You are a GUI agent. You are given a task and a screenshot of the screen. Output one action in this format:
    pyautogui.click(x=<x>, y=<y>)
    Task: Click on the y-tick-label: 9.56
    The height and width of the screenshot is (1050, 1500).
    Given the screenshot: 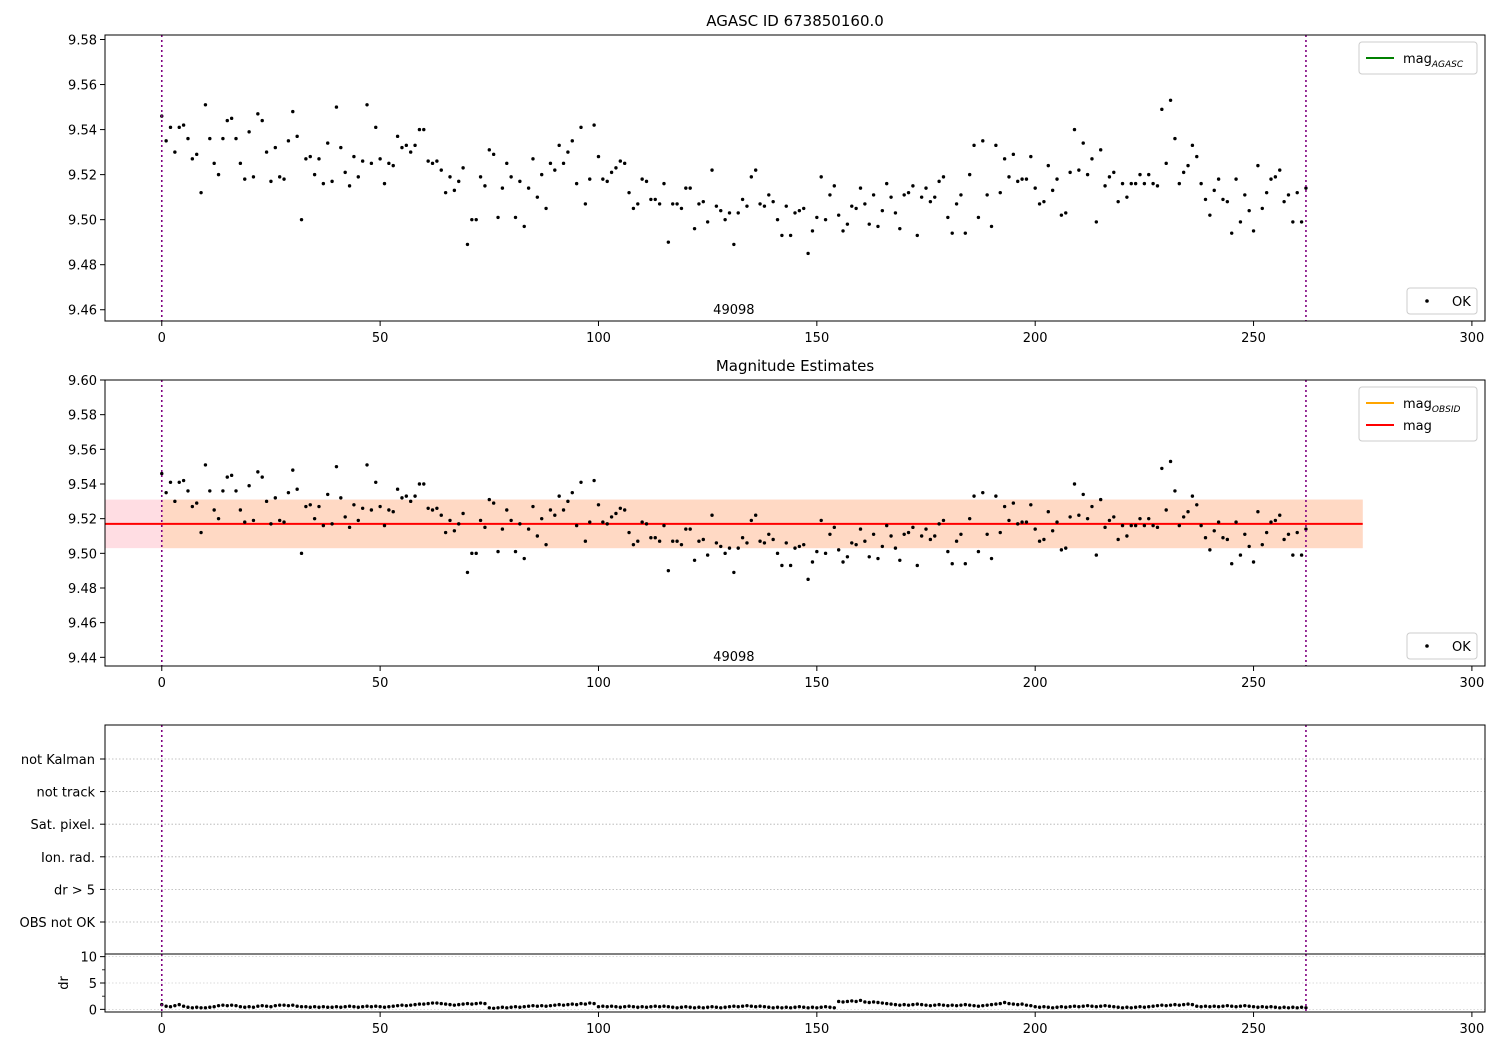 What is the action you would take?
    pyautogui.click(x=82, y=450)
    